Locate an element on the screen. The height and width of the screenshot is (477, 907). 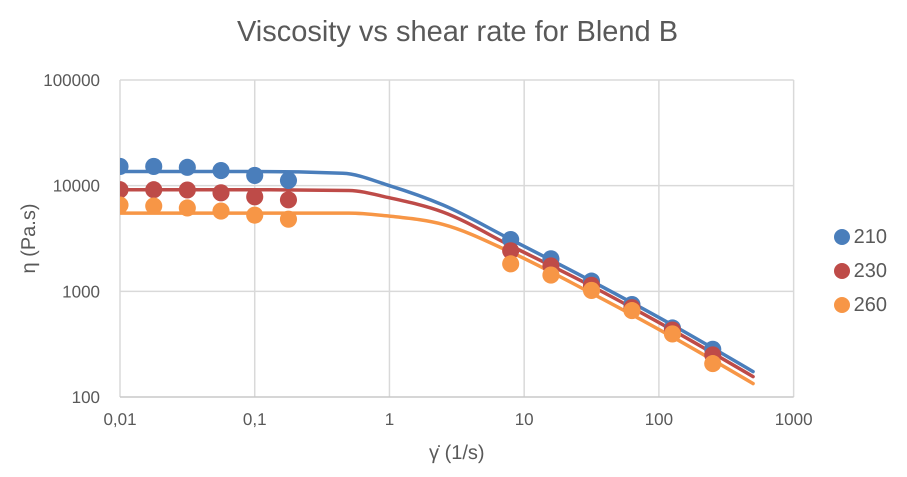
x-tick-label: 1000 is located at coordinates (793, 420).